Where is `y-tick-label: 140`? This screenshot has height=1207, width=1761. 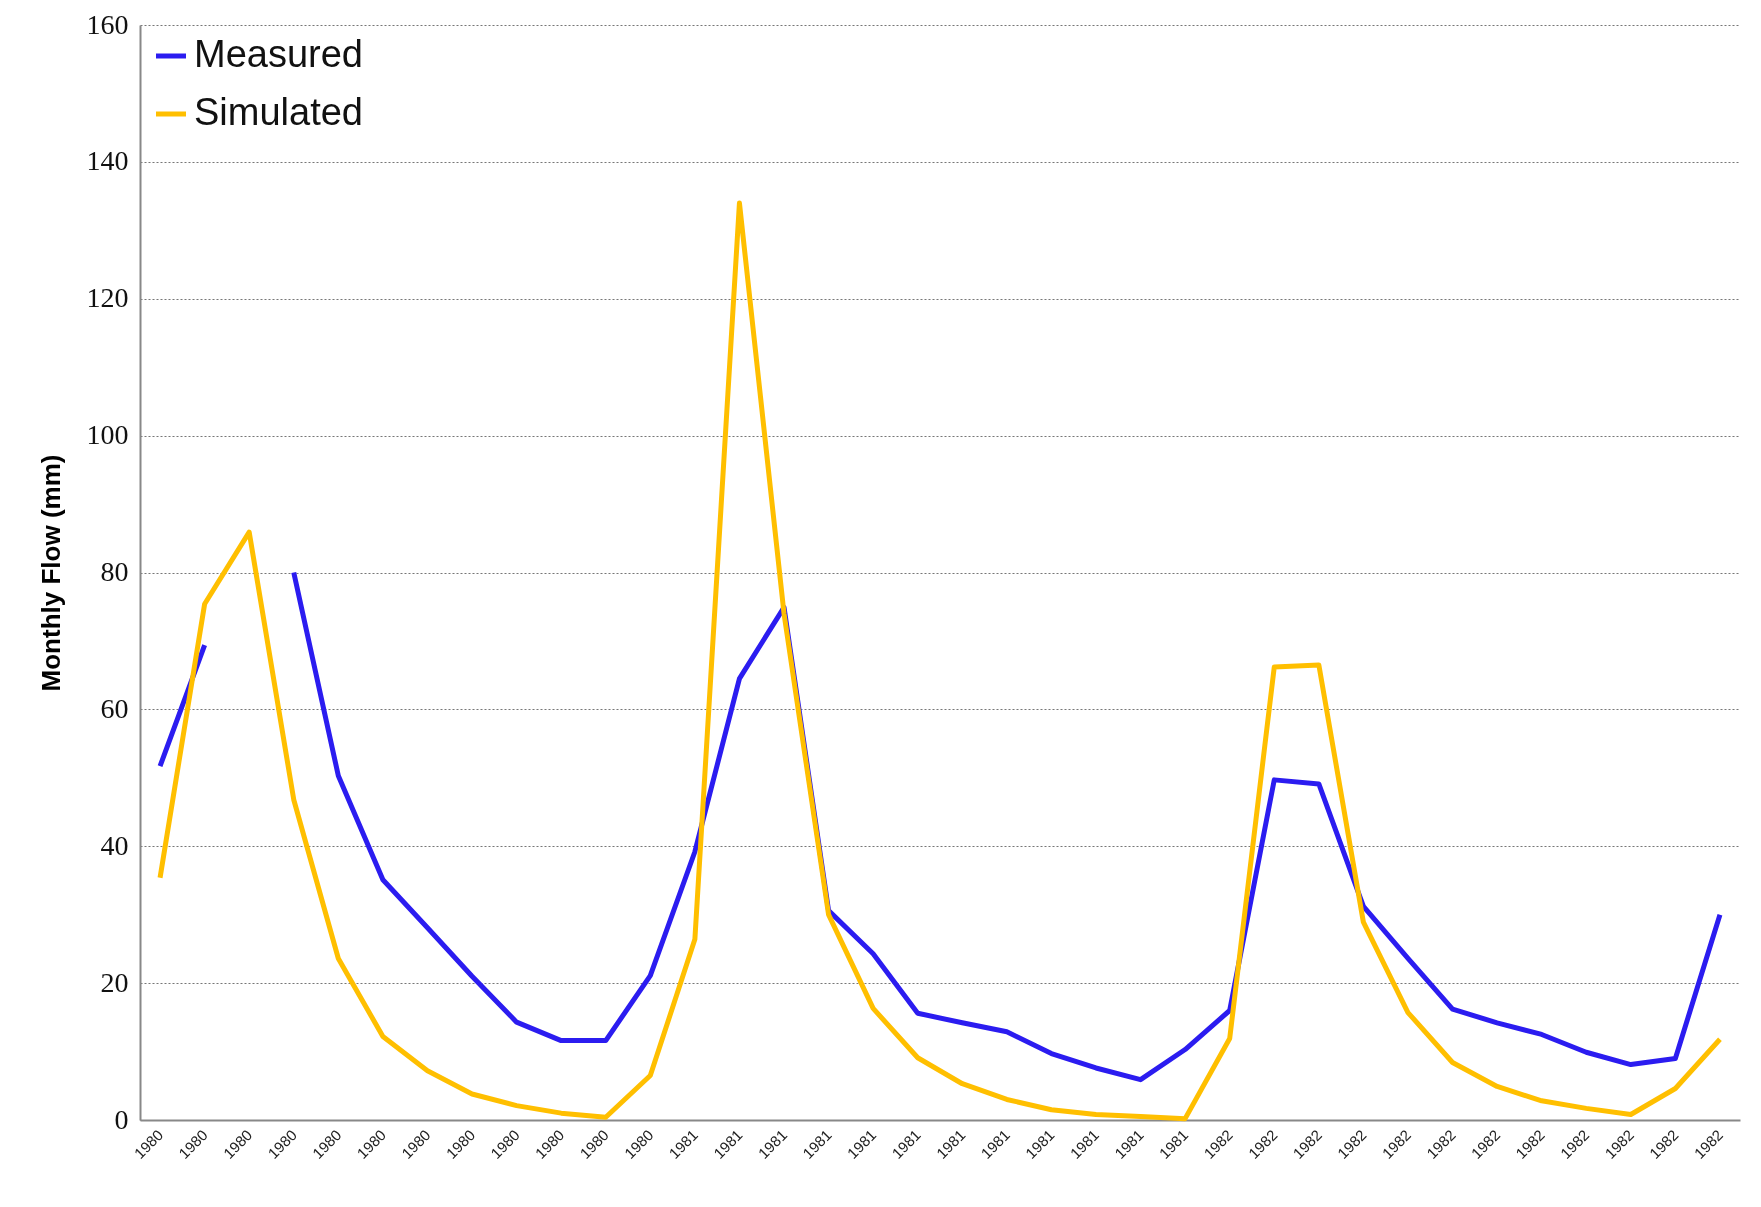 y-tick-label: 140 is located at coordinates (107, 161).